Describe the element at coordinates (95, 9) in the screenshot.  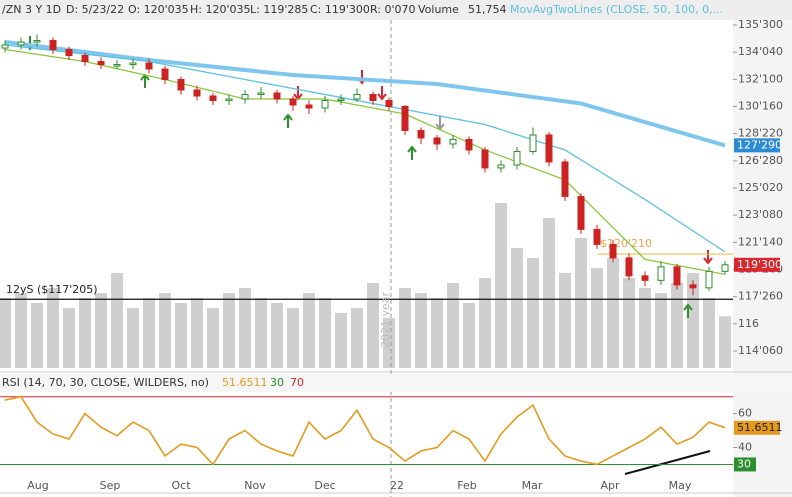
I see `date: D: 5/23/22` at that location.